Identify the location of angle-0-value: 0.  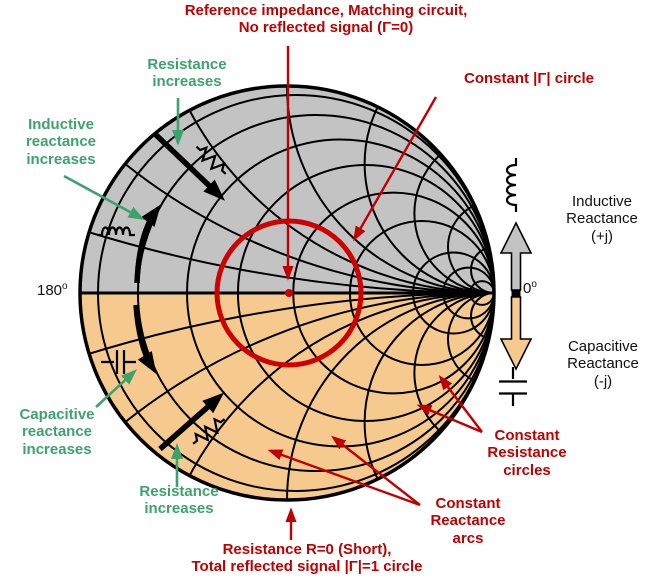
(527, 288).